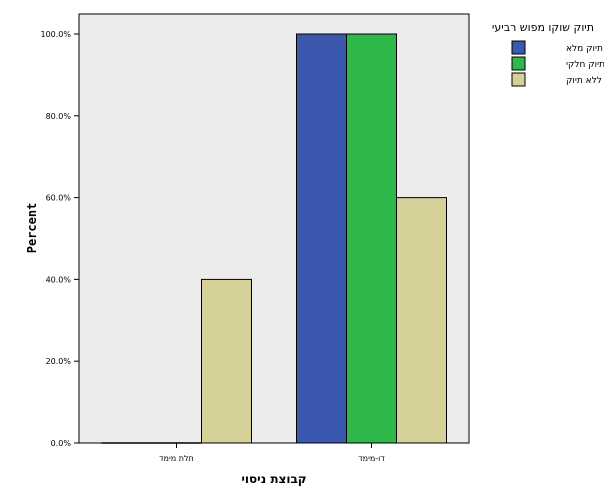  Describe the element at coordinates (59, 116) in the screenshot. I see `y-tick-label: 80.0%` at that location.